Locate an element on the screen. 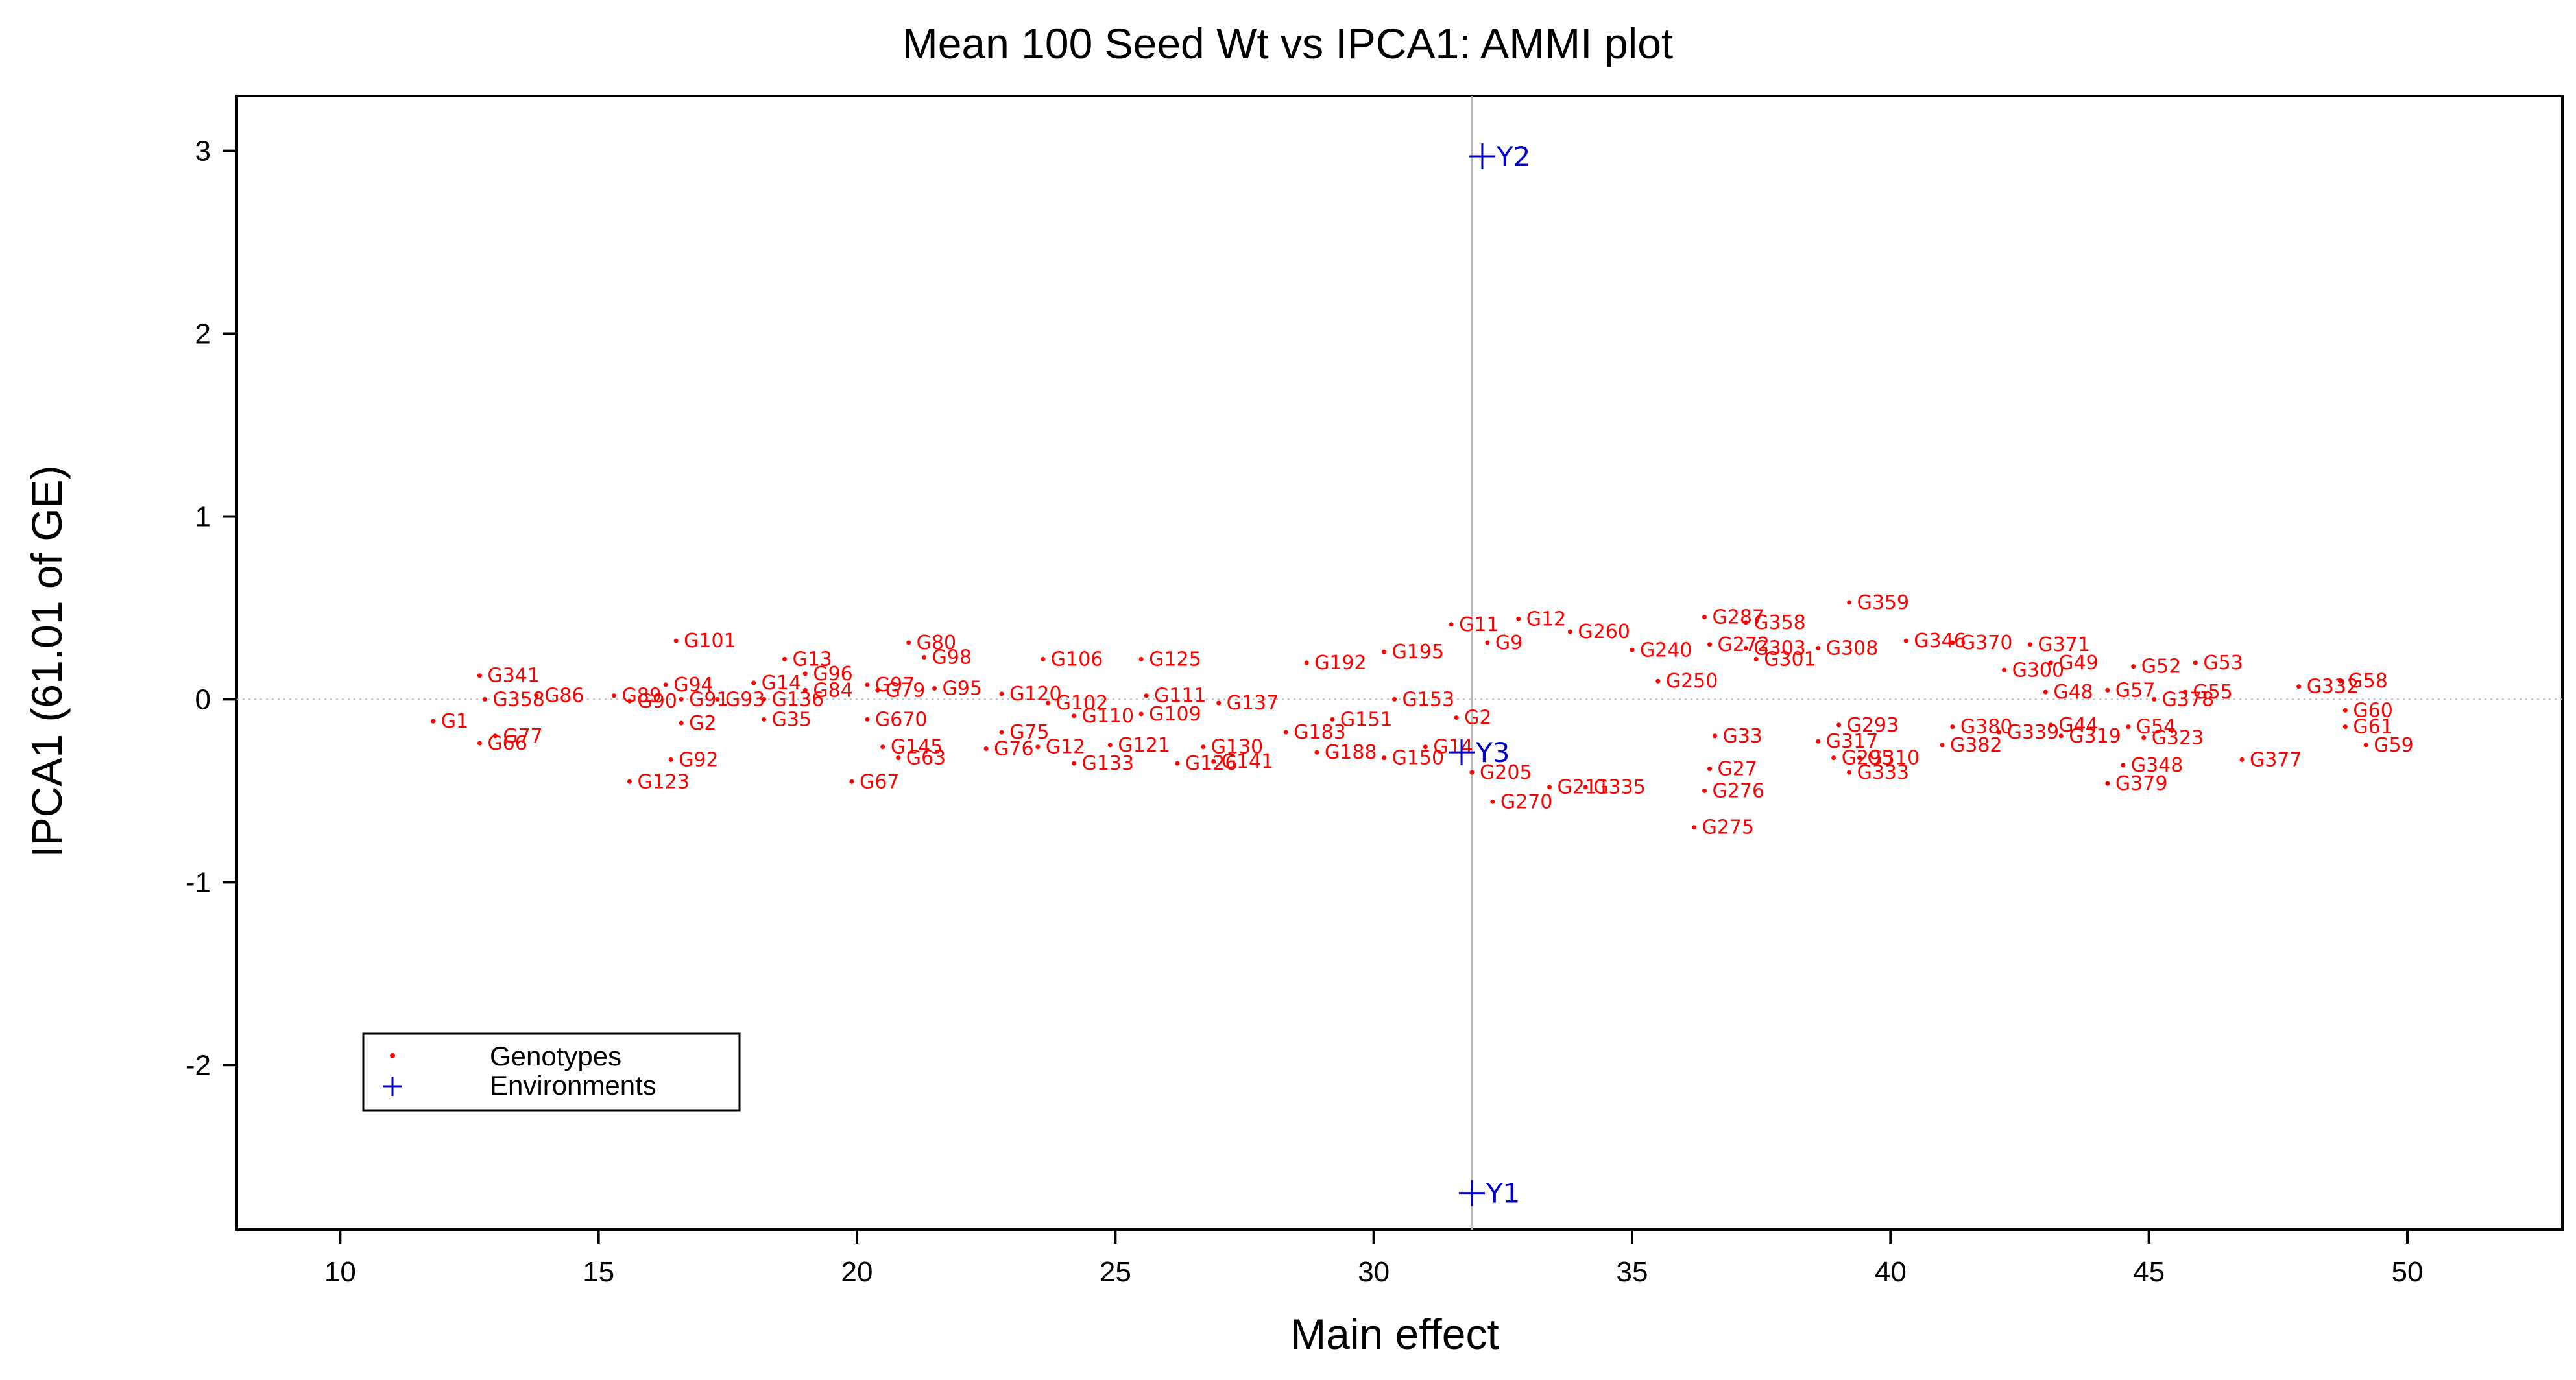  genotype-label: G293 is located at coordinates (1873, 725).